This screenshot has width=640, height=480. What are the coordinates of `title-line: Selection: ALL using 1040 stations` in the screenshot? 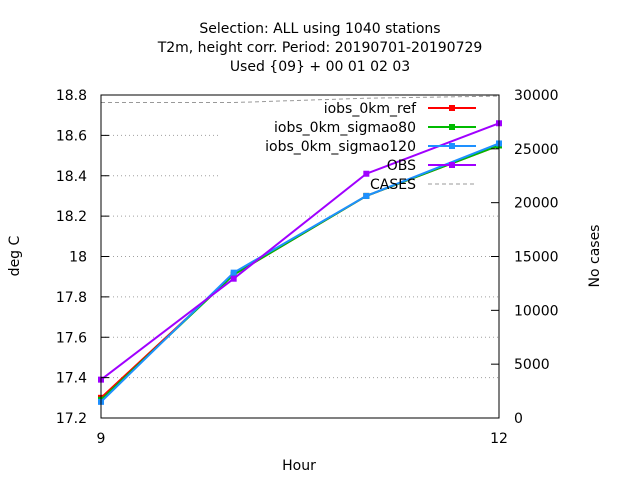 It's located at (319, 29).